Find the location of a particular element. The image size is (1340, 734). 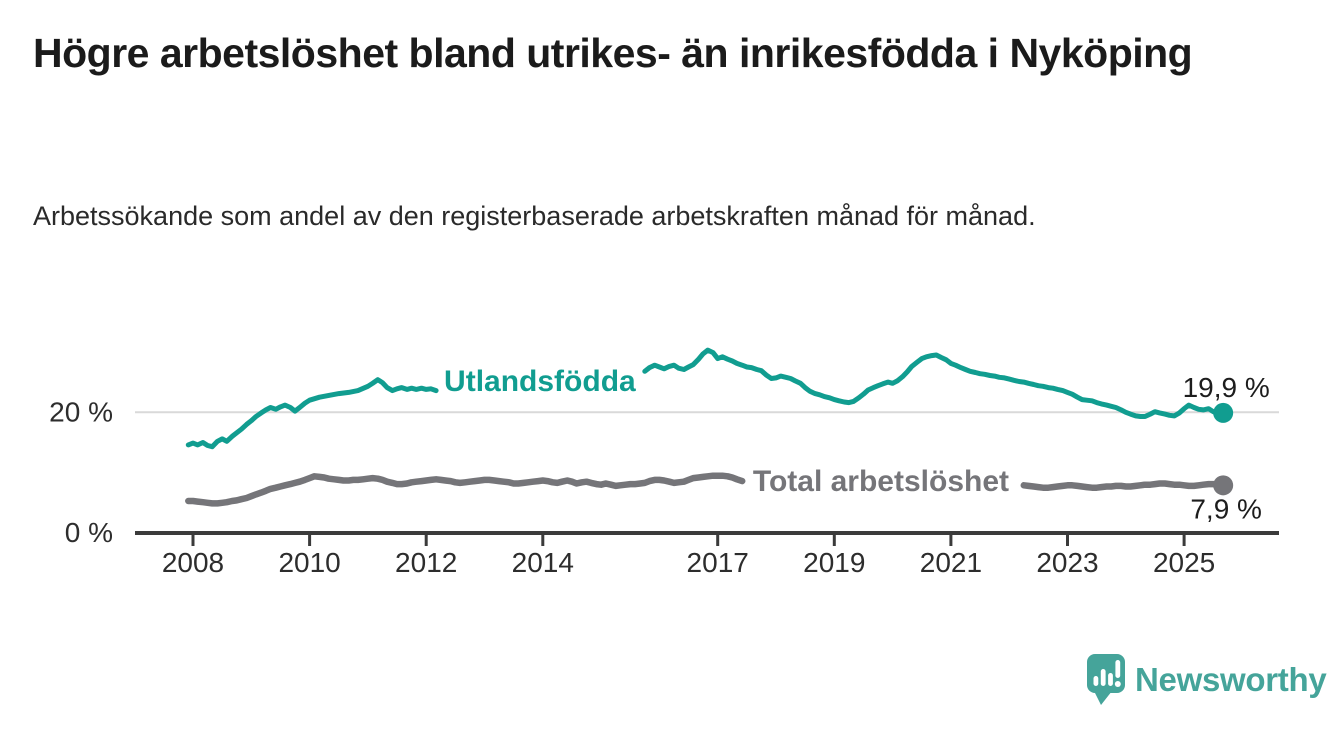

series-end-value-label-0: 19,9 % is located at coordinates (1226, 387).